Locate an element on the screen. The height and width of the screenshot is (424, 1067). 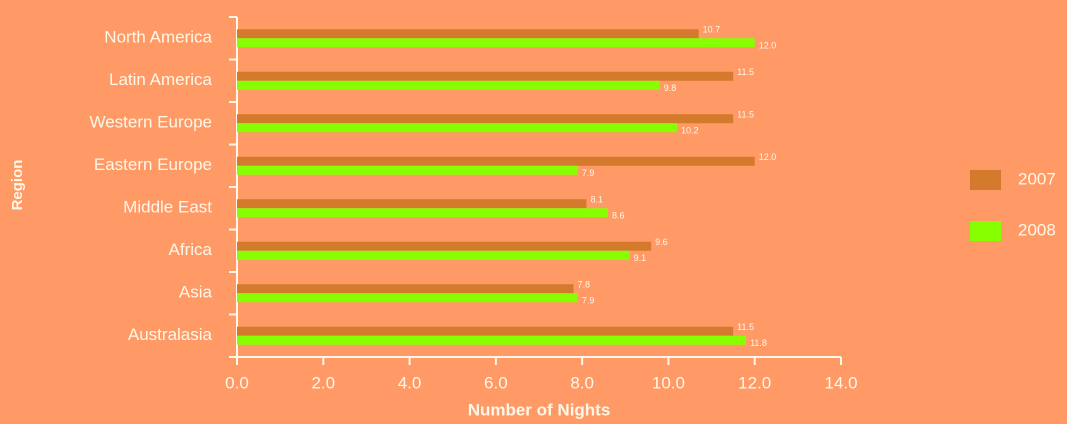
x-tick-label: 10.0 is located at coordinates (668, 382).